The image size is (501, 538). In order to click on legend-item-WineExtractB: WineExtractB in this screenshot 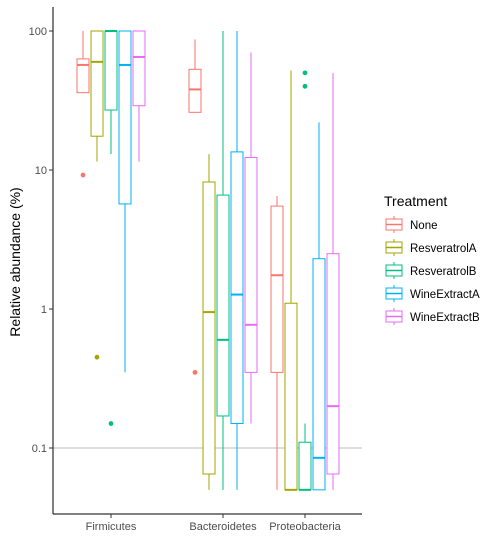, I will do `click(432, 316)`.